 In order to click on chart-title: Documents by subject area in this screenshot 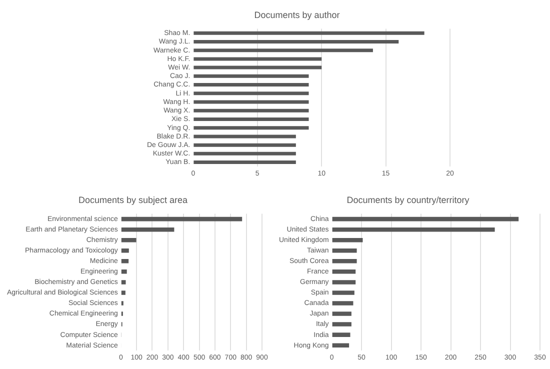, I will do `click(133, 199)`.